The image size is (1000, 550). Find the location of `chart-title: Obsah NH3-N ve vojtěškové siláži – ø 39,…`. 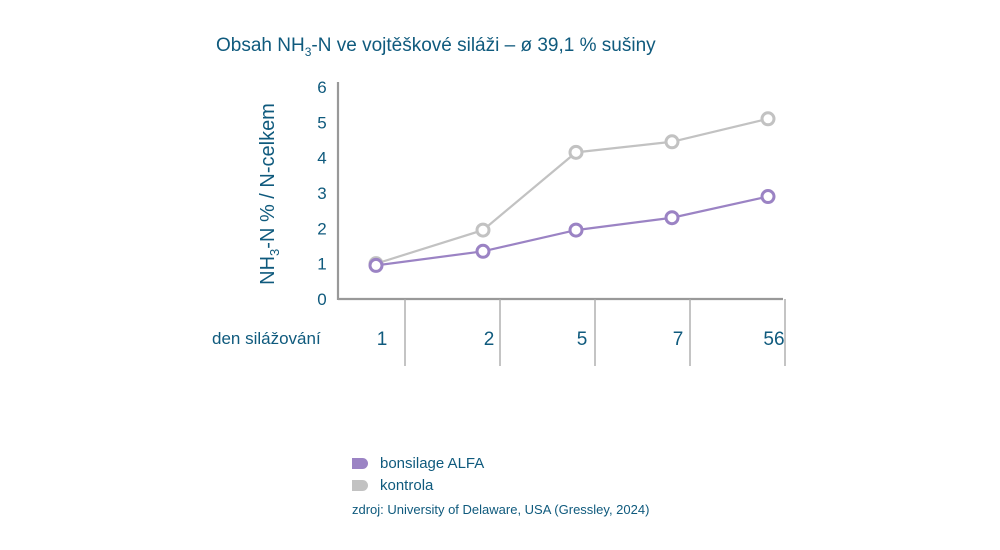

chart-title: Obsah NH3-N ve vojtěškové siláži – ø 39,… is located at coordinates (436, 47).